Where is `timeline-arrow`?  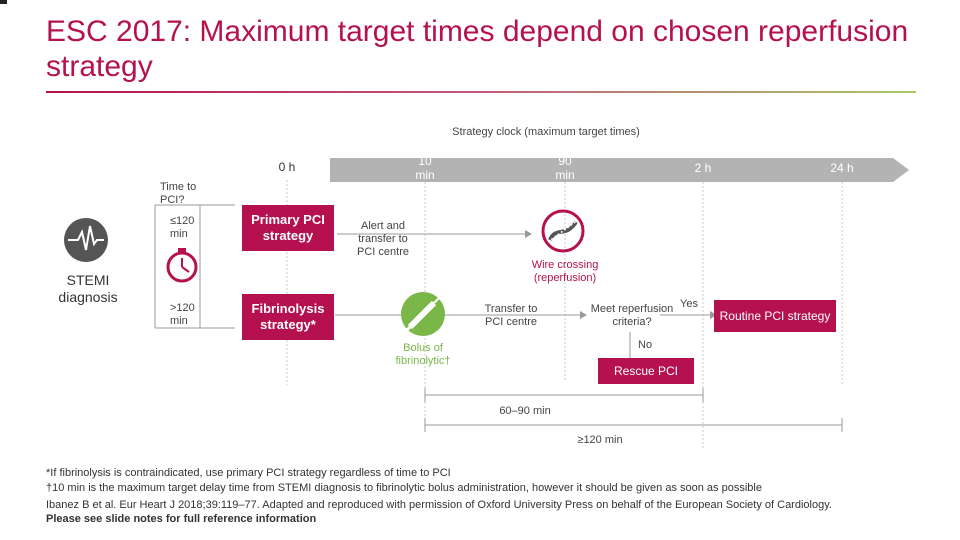
timeline-arrow is located at coordinates (619, 170).